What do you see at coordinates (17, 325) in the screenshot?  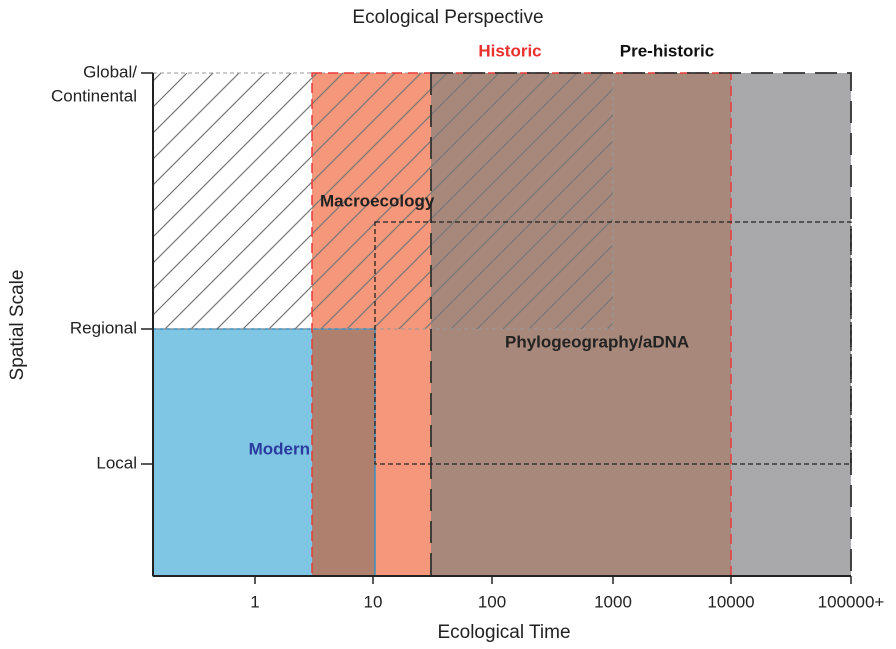 I see `y-axis-label: Spatial Scale` at bounding box center [17, 325].